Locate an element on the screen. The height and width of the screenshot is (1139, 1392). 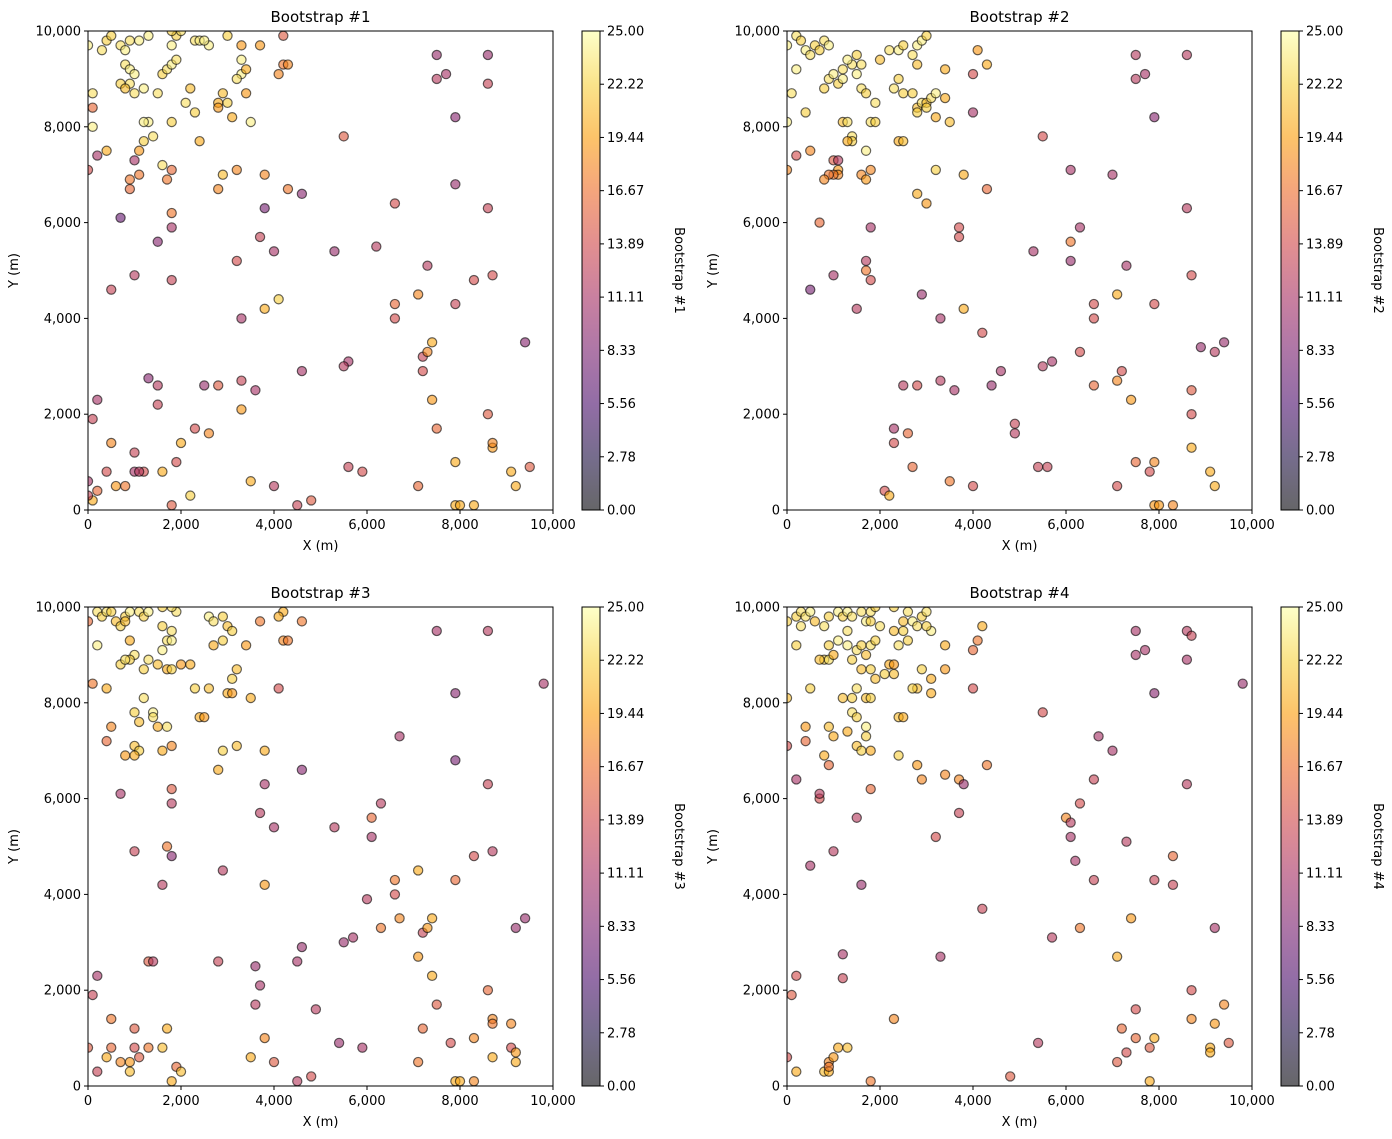
x-tick-label: 6,000 is located at coordinates (1065, 1101).